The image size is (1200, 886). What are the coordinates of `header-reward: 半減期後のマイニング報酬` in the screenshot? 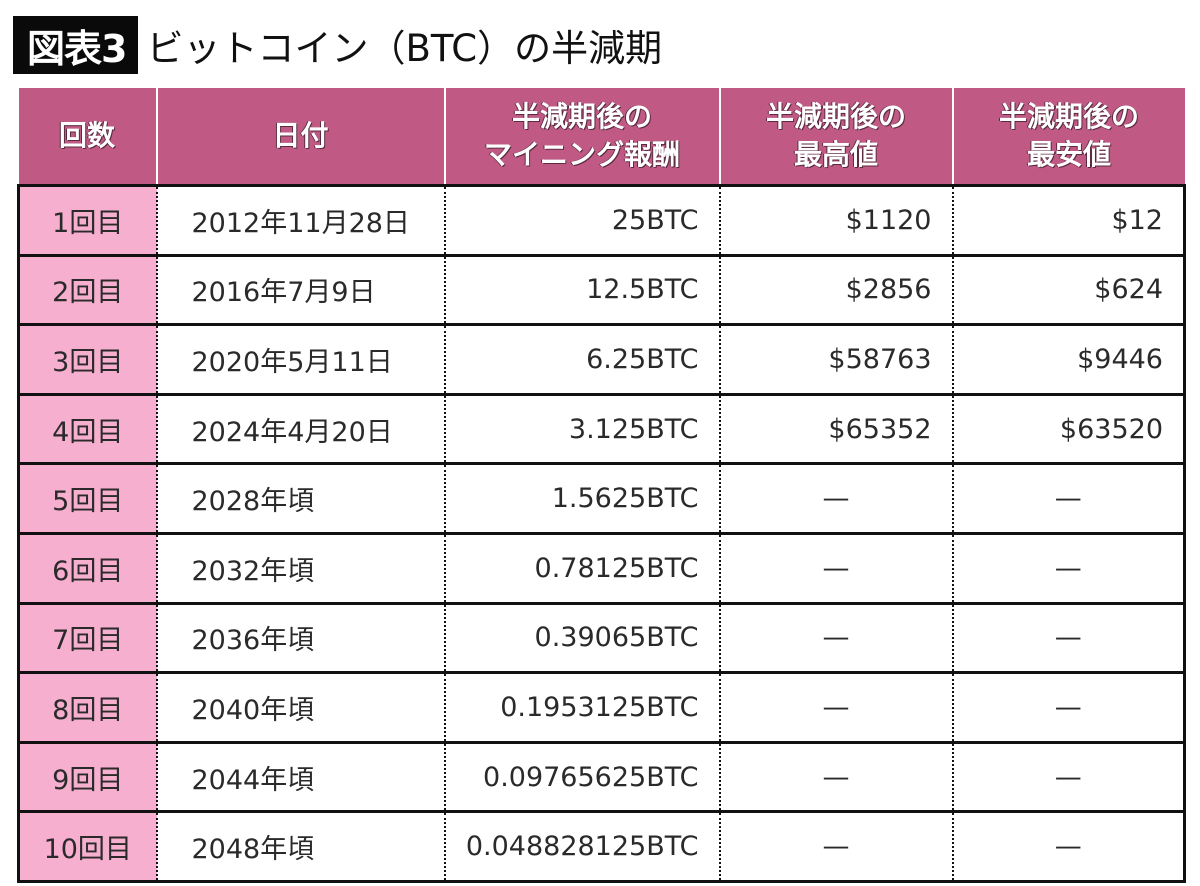 It's located at (581, 137).